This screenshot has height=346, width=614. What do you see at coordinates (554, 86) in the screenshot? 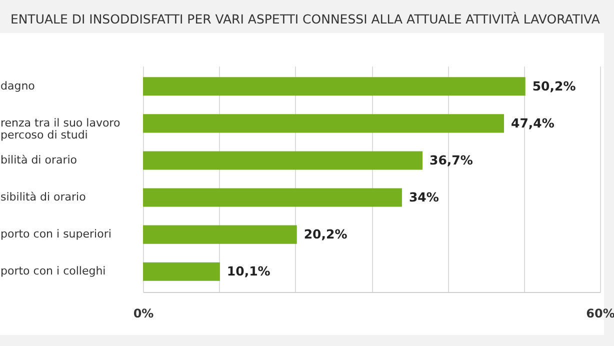
I see `data-label: 50,2%` at bounding box center [554, 86].